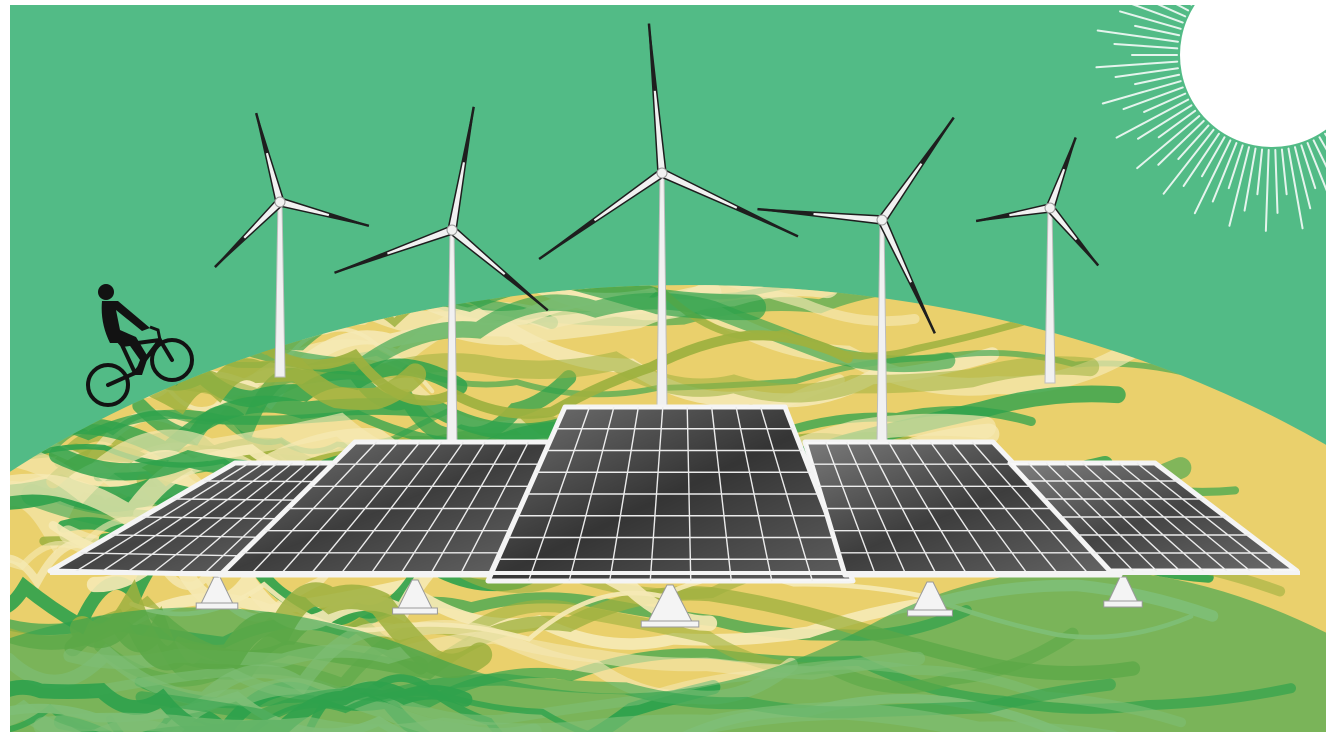 The image size is (1331, 739). What do you see at coordinates (1253, 76) in the screenshot?
I see `sun-disc` at bounding box center [1253, 76].